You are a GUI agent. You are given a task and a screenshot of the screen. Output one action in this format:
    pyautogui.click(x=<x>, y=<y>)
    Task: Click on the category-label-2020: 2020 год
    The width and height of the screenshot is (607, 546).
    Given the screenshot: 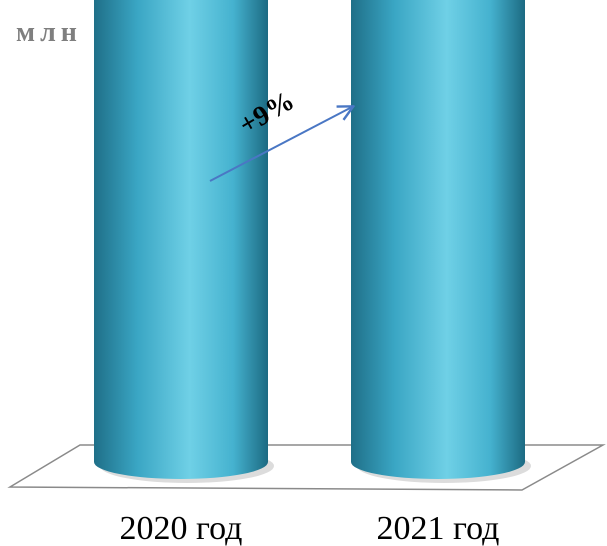 What is the action you would take?
    pyautogui.click(x=181, y=528)
    